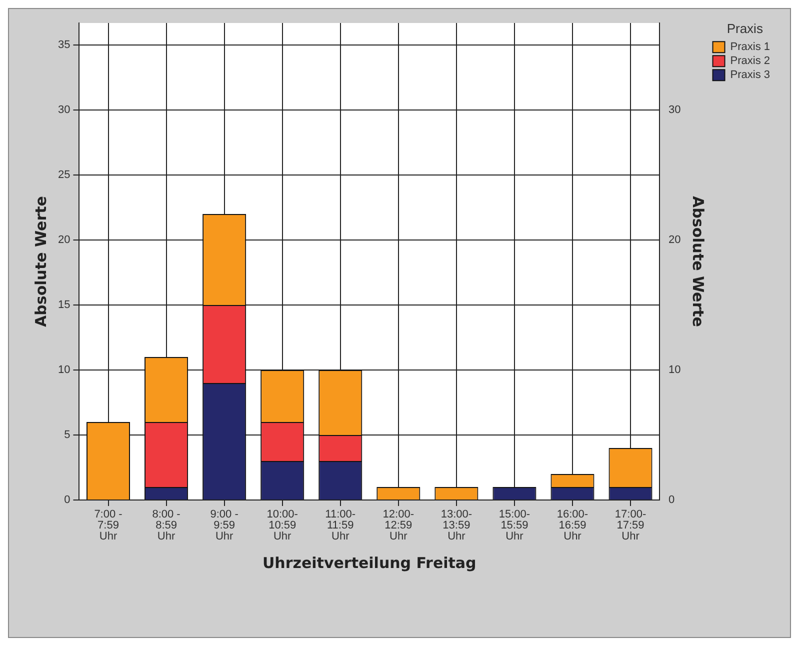 The width and height of the screenshot is (799, 646). I want to click on y-tick-label: 30, so click(64, 110).